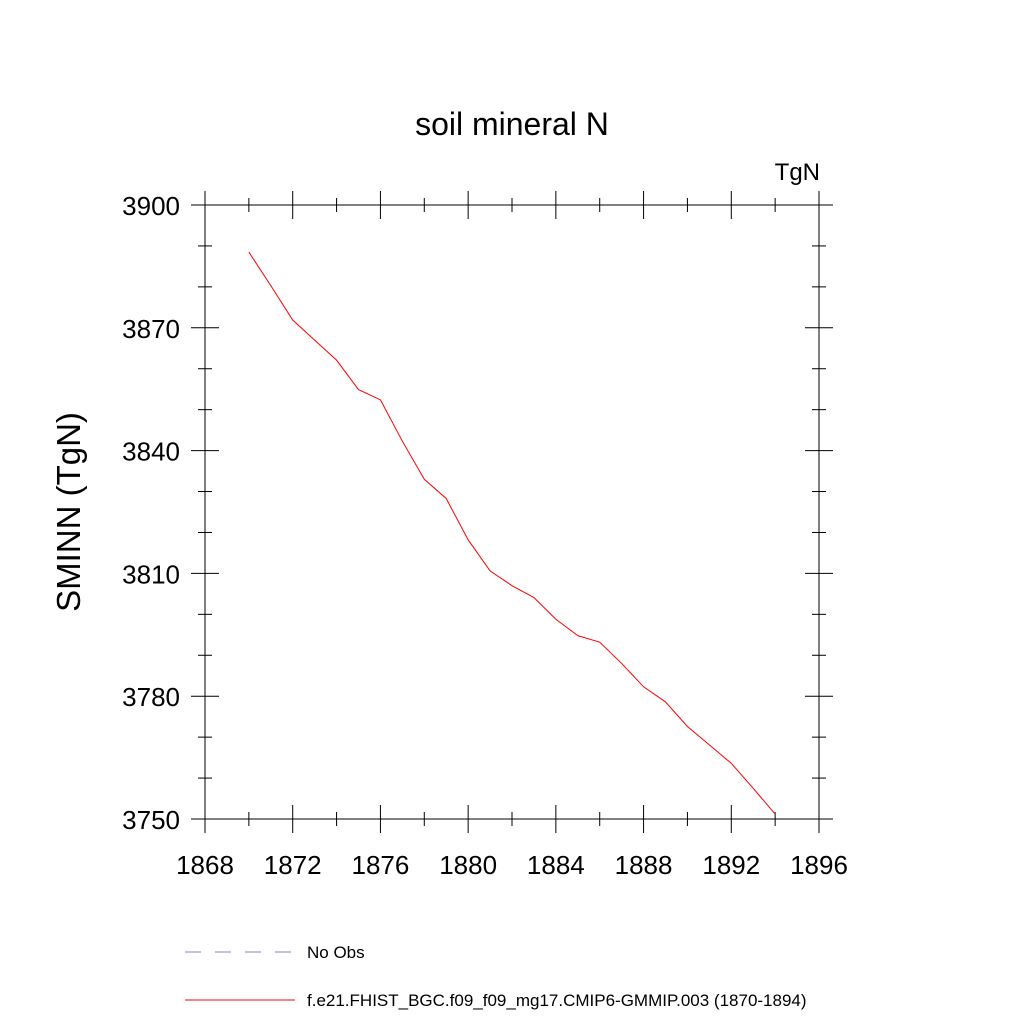 This screenshot has width=1024, height=1024. I want to click on legend-label: No Obs, so click(336, 952).